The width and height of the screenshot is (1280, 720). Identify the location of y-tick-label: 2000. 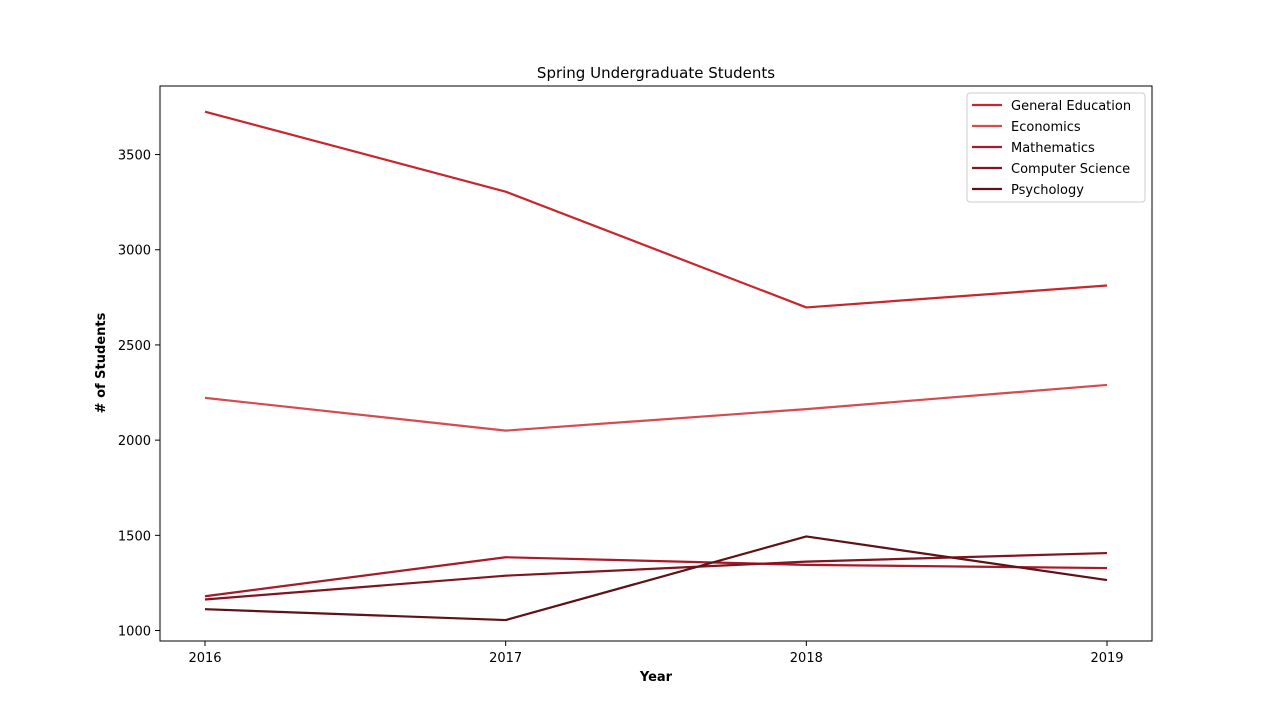
(134, 441).